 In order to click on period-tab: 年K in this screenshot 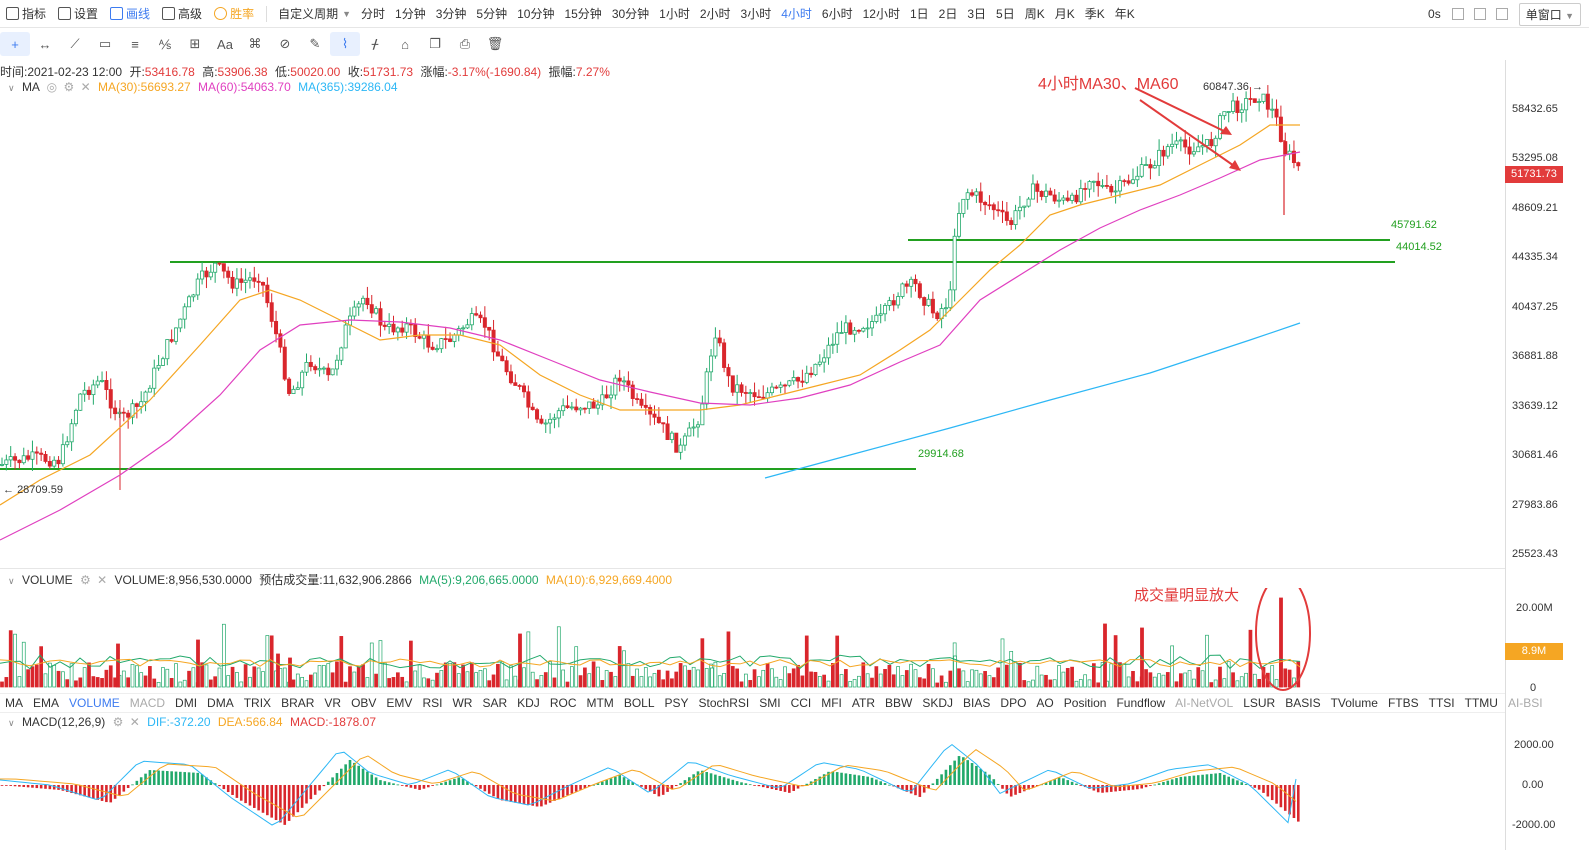, I will do `click(1124, 14)`.